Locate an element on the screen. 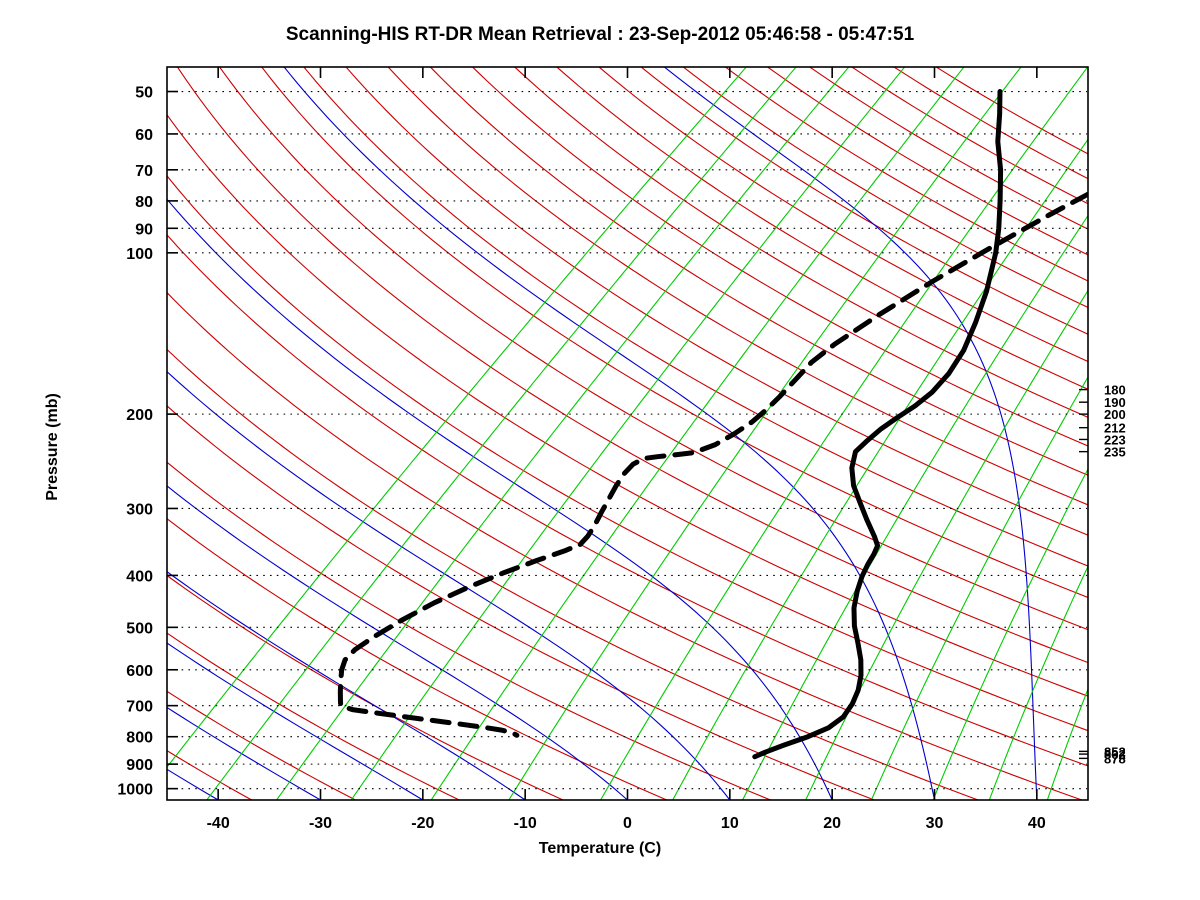 The image size is (1200, 900). x-tick-label: -40 is located at coordinates (218, 823).